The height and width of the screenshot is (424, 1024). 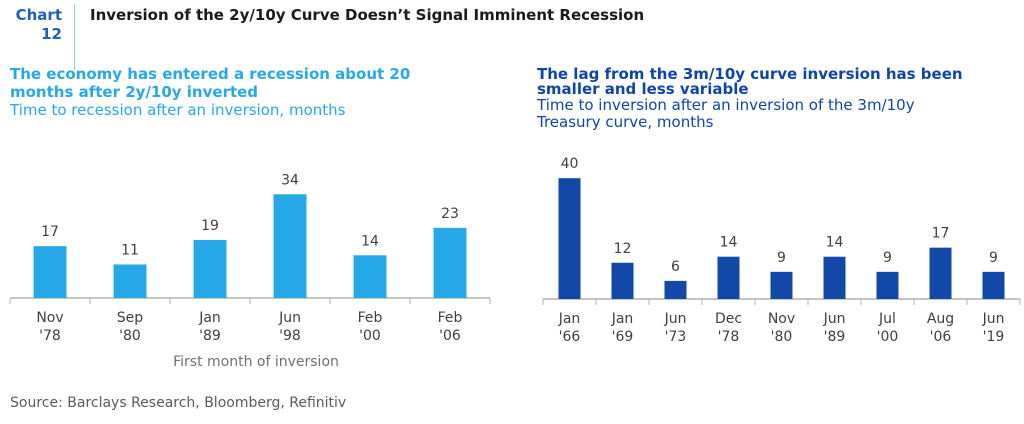 I want to click on chart-label-word: Chart, so click(x=38, y=15).